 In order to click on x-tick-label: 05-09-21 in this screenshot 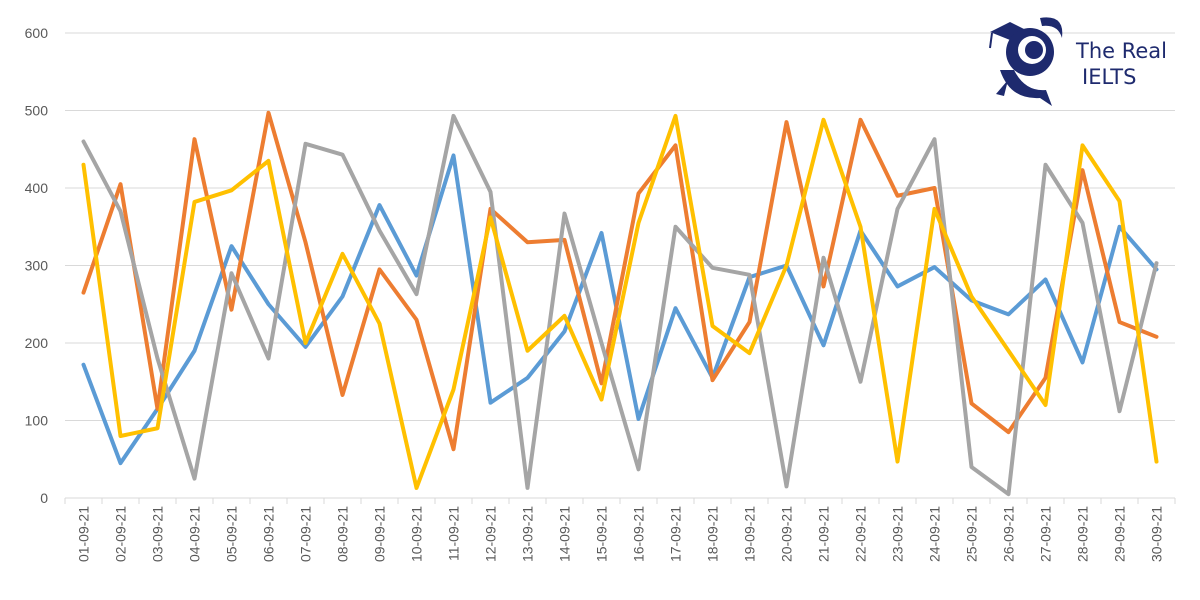, I will do `click(232, 534)`.